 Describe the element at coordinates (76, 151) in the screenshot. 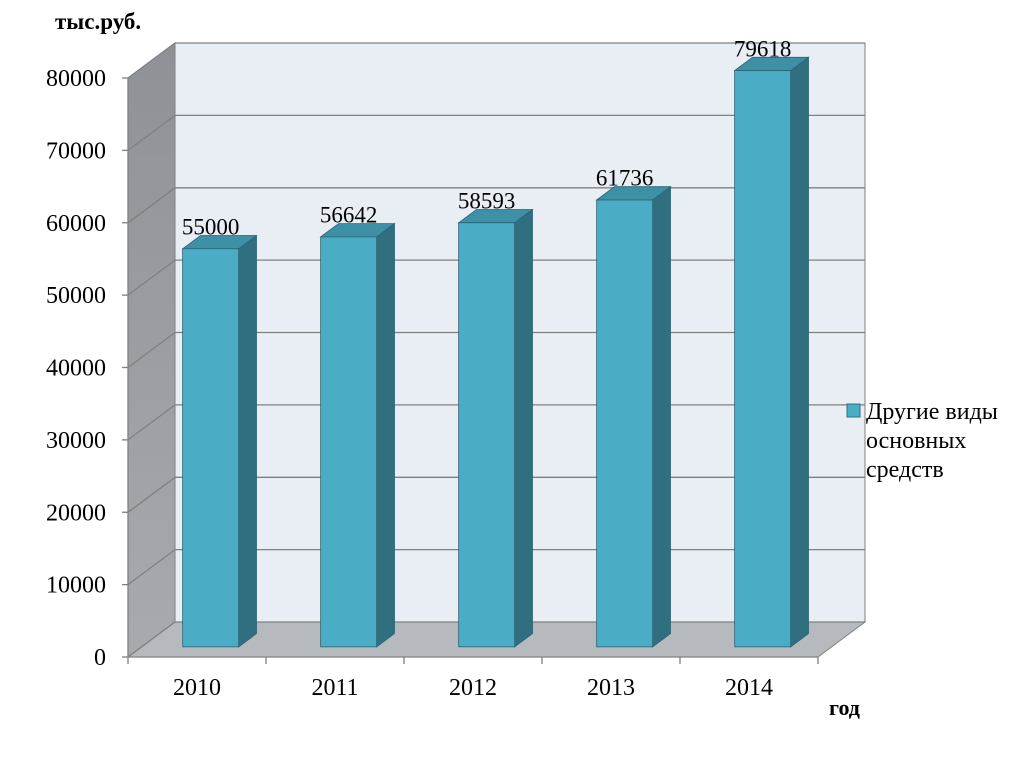

I see `y-tick-label: 70000` at that location.